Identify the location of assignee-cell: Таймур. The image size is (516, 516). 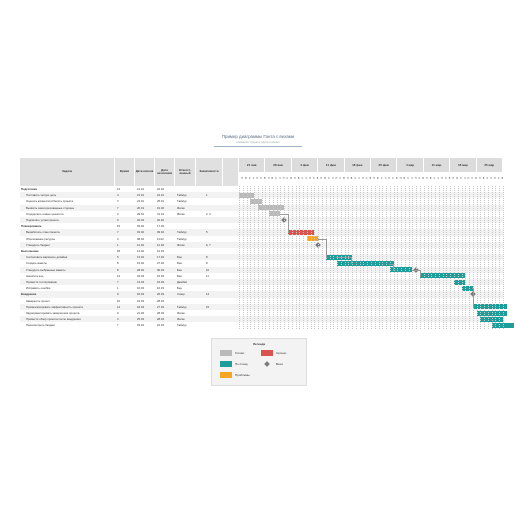
(182, 238).